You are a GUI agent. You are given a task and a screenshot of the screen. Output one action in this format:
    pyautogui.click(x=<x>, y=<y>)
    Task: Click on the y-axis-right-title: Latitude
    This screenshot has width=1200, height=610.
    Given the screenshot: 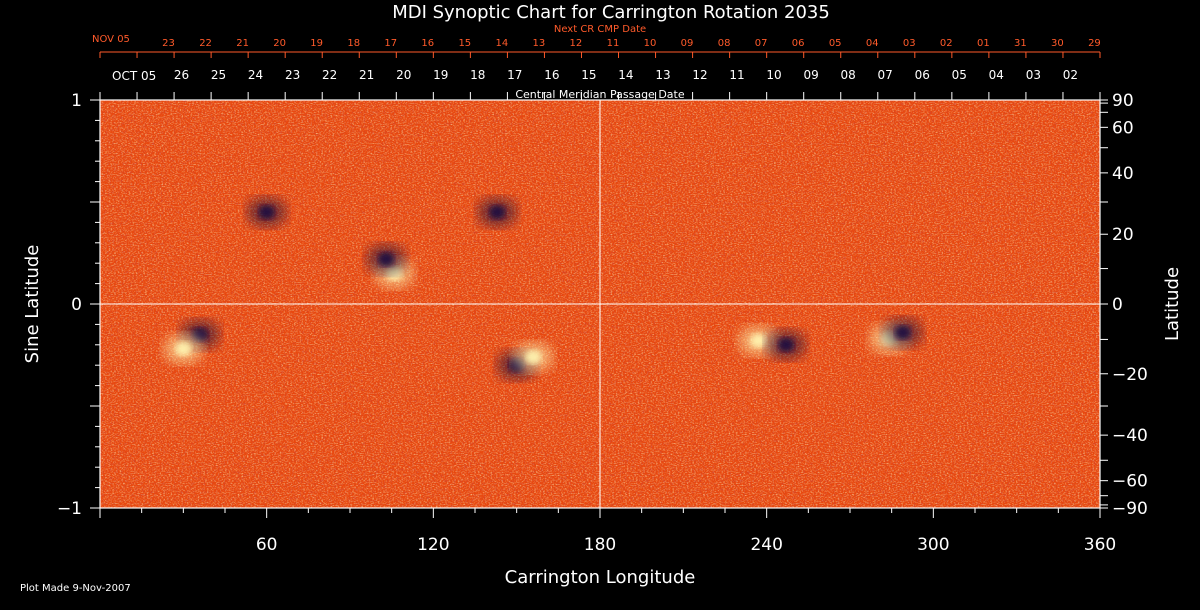 What is the action you would take?
    pyautogui.click(x=1172, y=304)
    